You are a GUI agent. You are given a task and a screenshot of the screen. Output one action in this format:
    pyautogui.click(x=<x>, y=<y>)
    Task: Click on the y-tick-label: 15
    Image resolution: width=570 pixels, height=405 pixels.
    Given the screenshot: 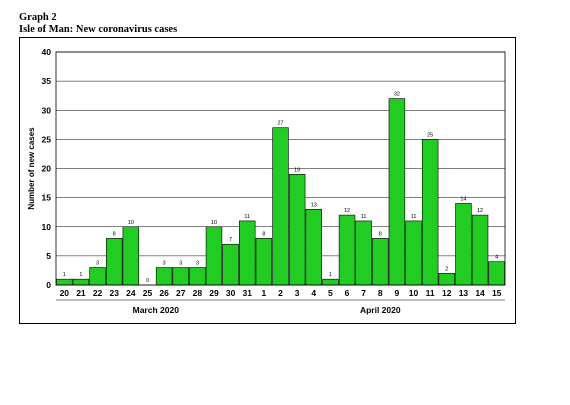 What is the action you would take?
    pyautogui.click(x=47, y=198)
    